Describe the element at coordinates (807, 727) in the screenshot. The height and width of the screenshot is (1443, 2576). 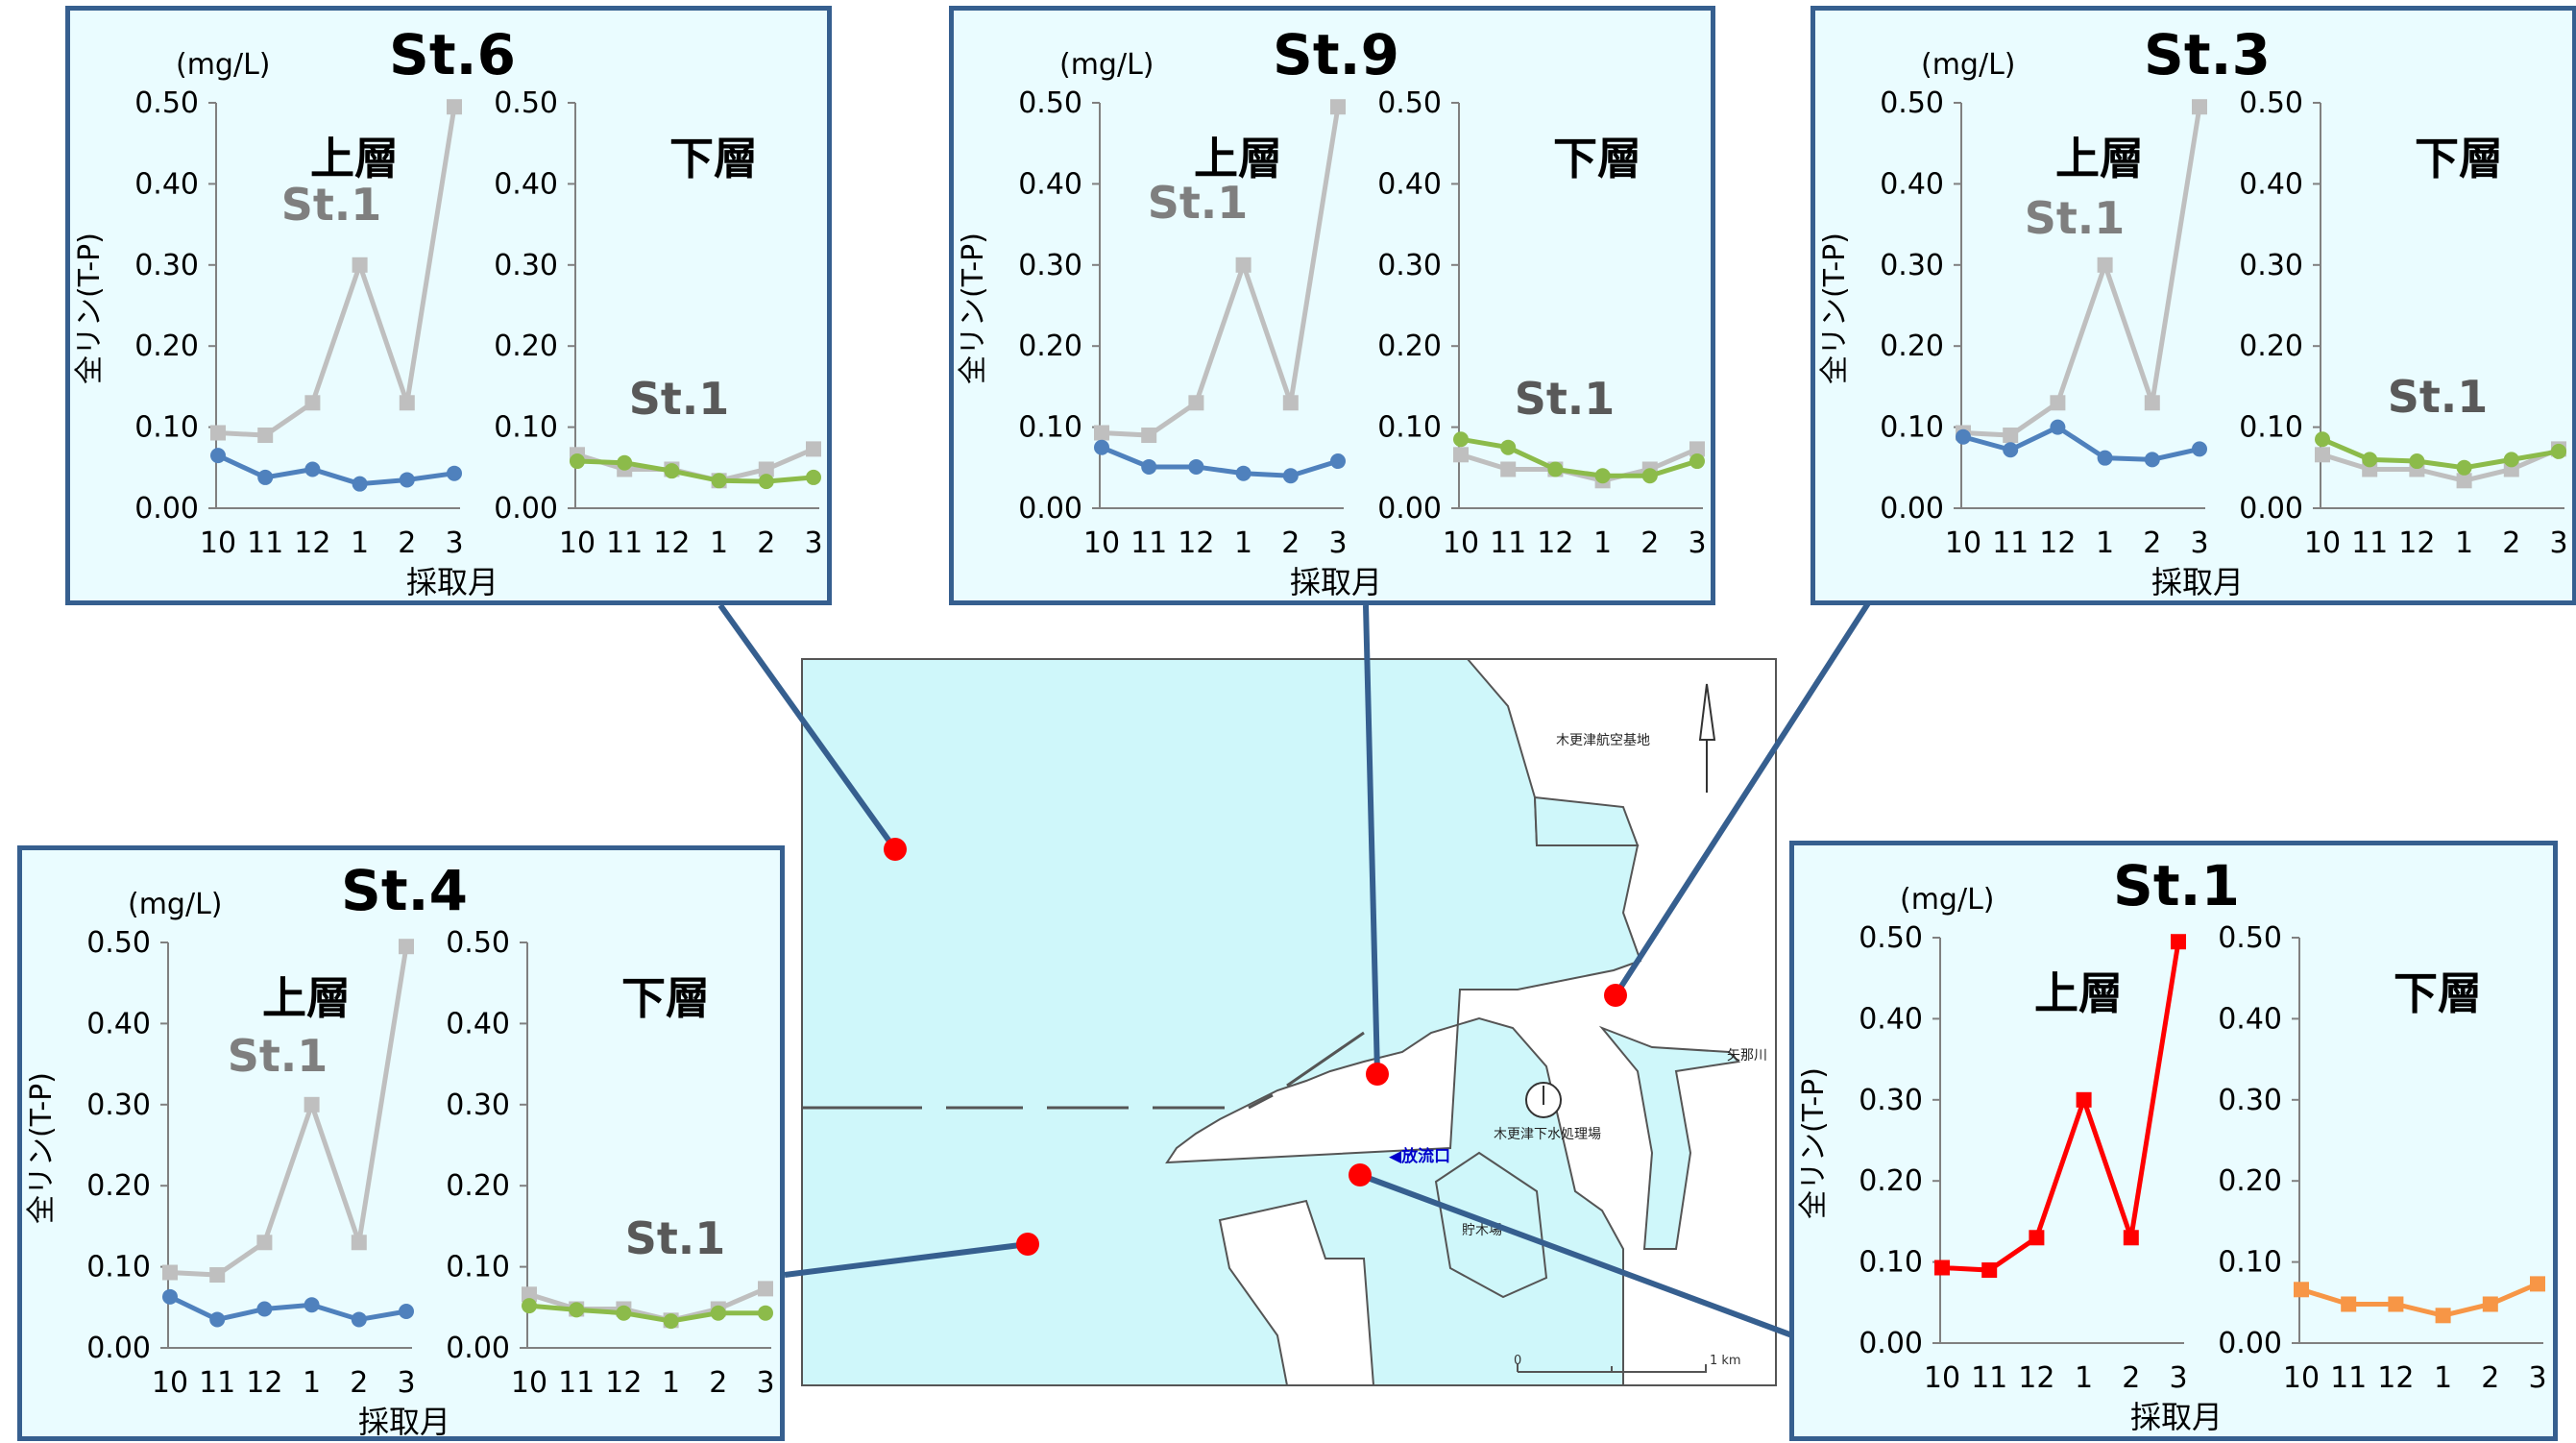
I see `connector-st6` at that location.